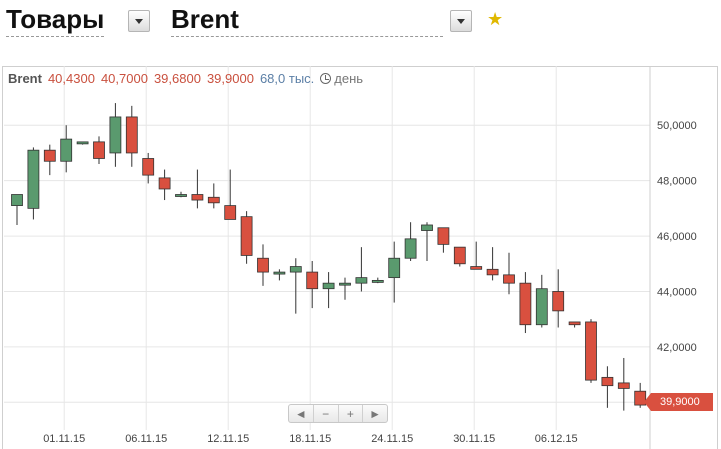 This screenshot has width=721, height=449. I want to click on last-price-badge: 39,9000, so click(678, 402).